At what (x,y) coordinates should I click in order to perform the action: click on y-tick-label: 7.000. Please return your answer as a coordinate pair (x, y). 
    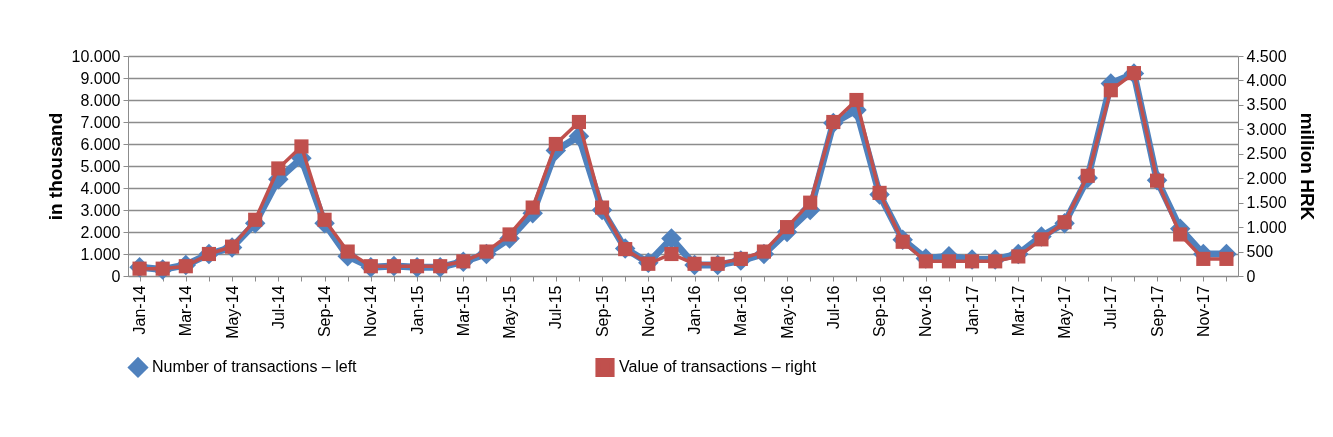
    Looking at the image, I should click on (100, 122).